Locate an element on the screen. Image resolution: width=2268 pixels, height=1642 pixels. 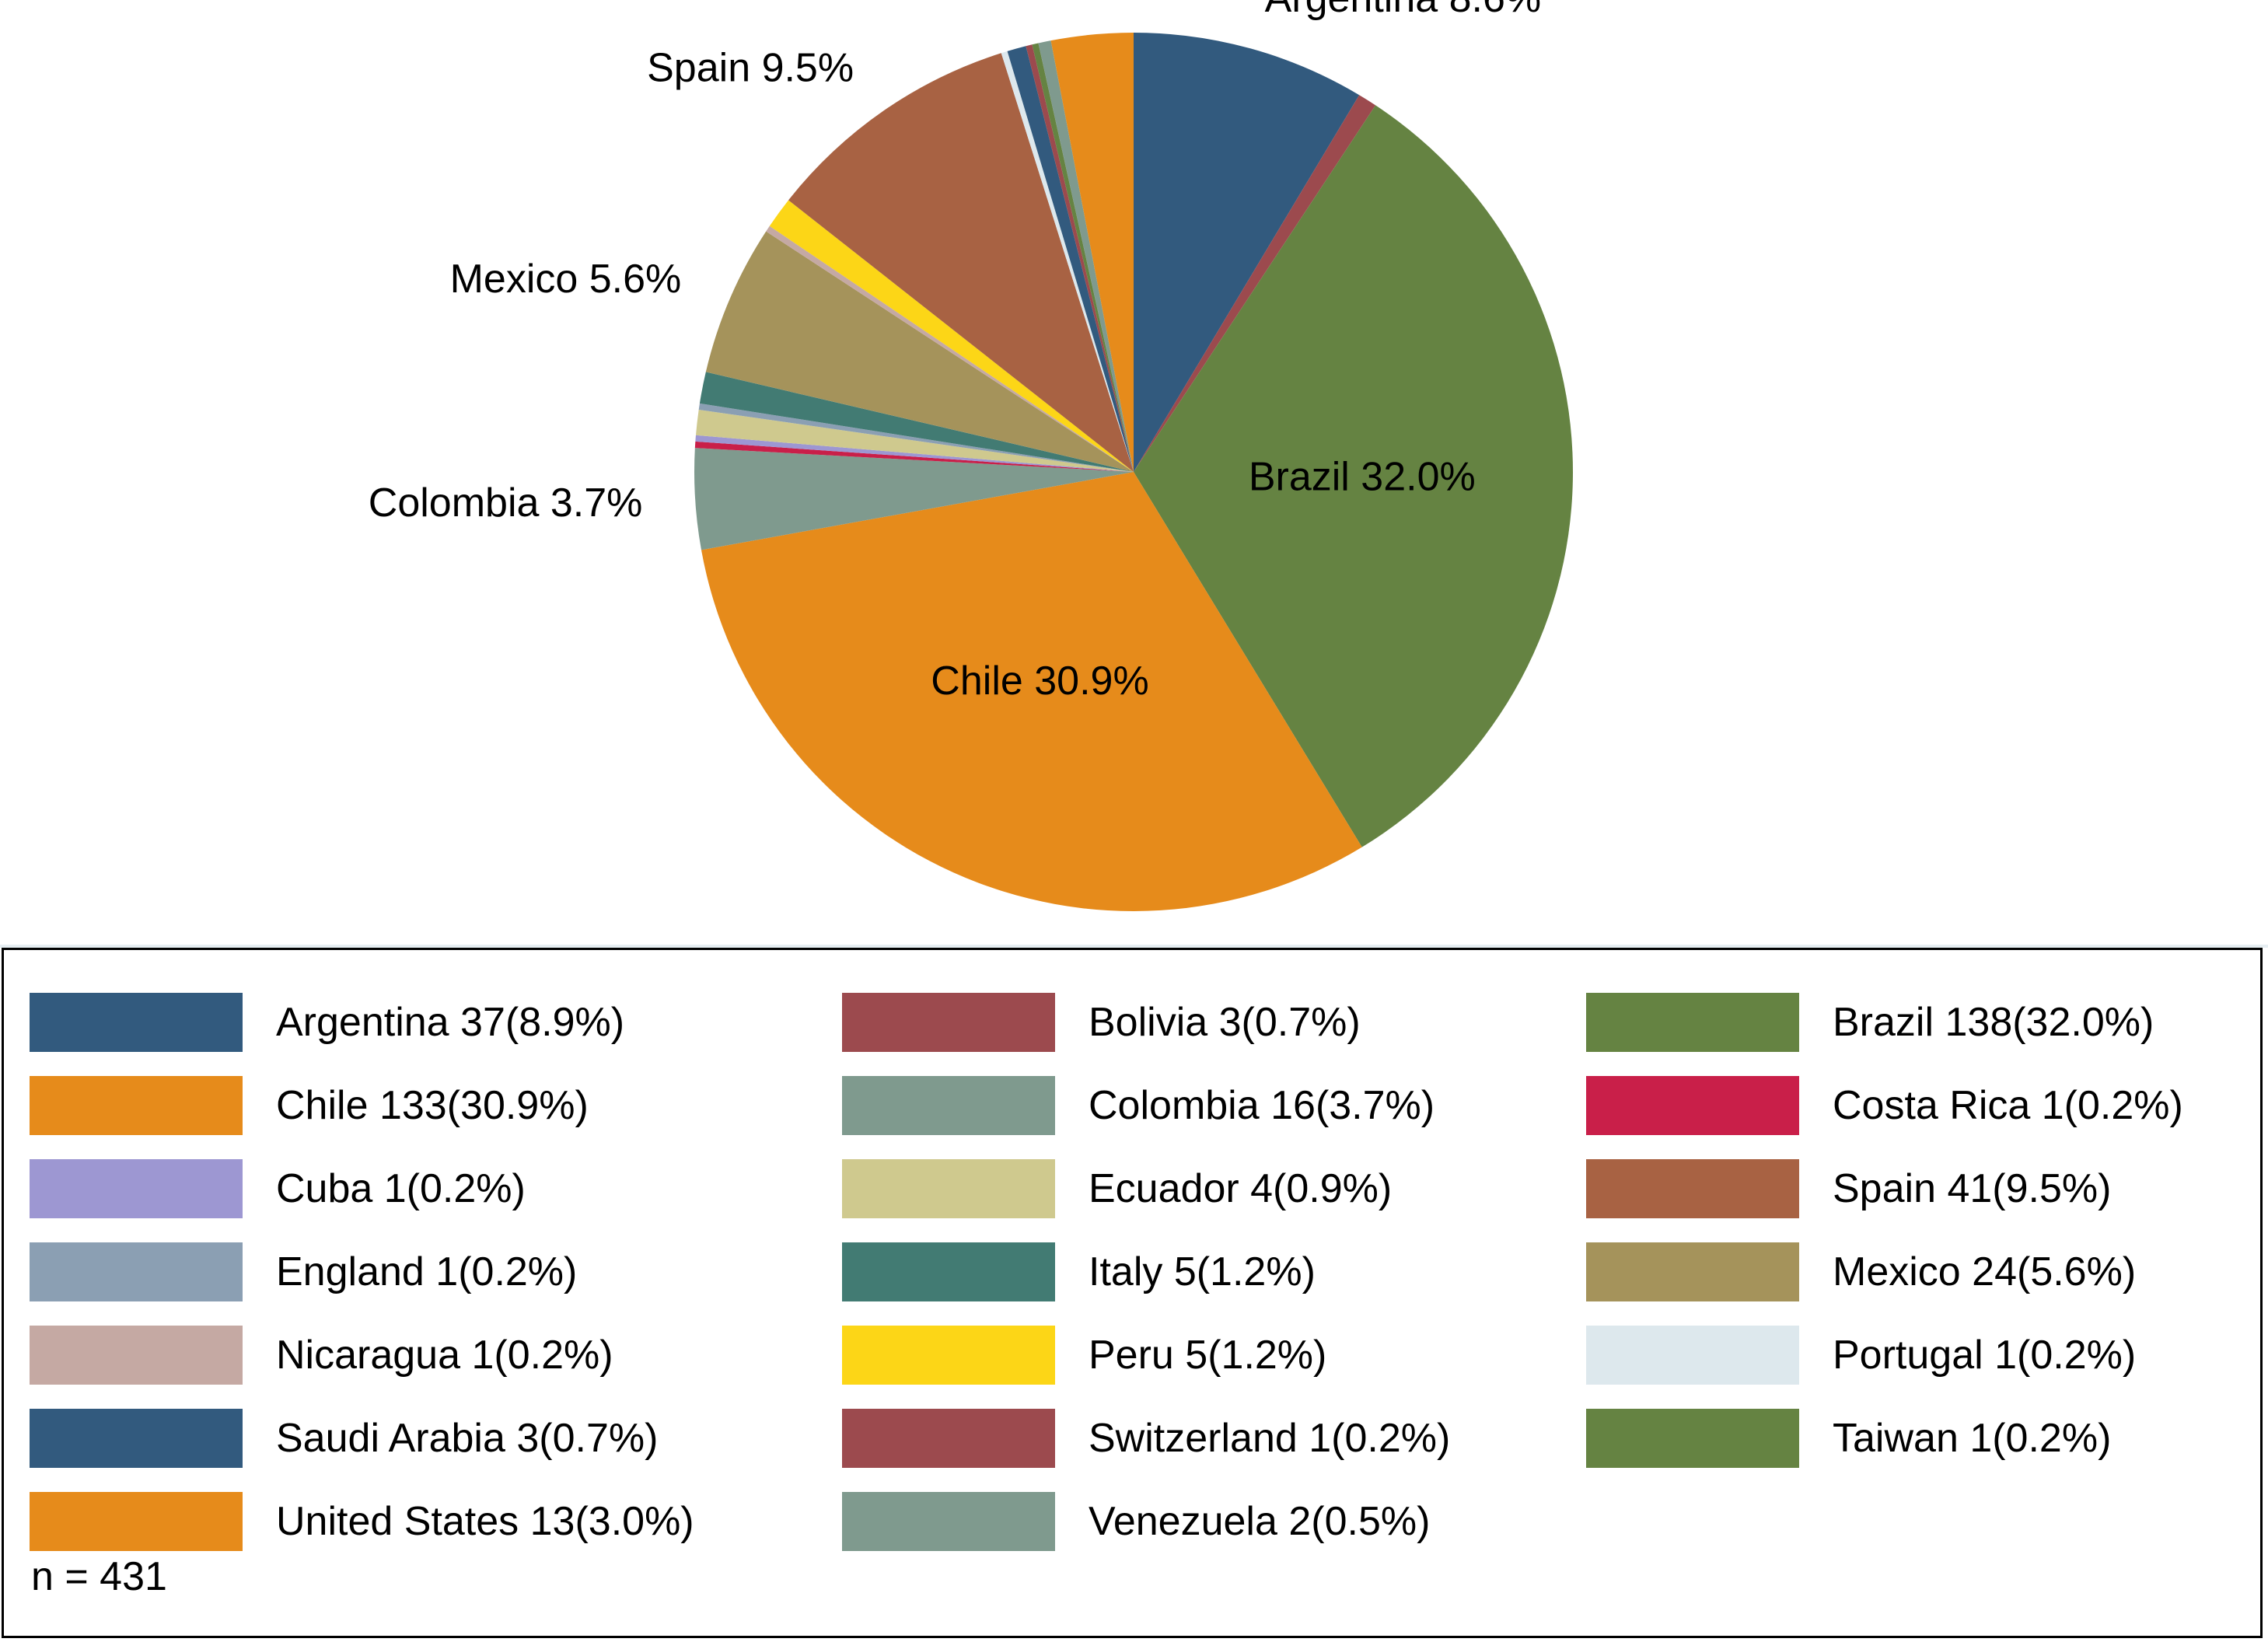
legend-label: England 1(0.2%) is located at coordinates (427, 1271).